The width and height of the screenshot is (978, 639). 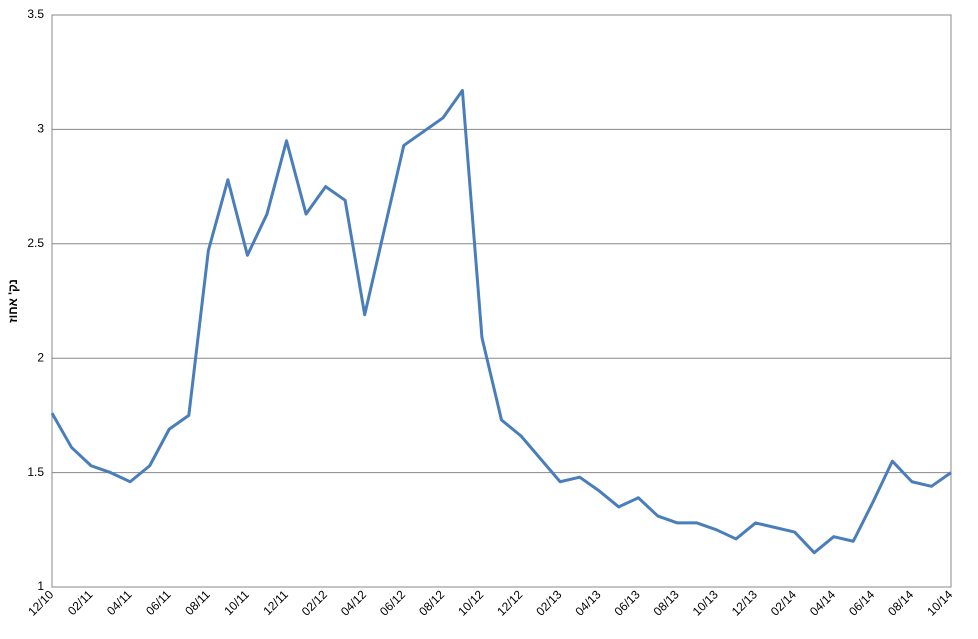 What do you see at coordinates (35, 14) in the screenshot?
I see `y-tick-label: 3.5` at bounding box center [35, 14].